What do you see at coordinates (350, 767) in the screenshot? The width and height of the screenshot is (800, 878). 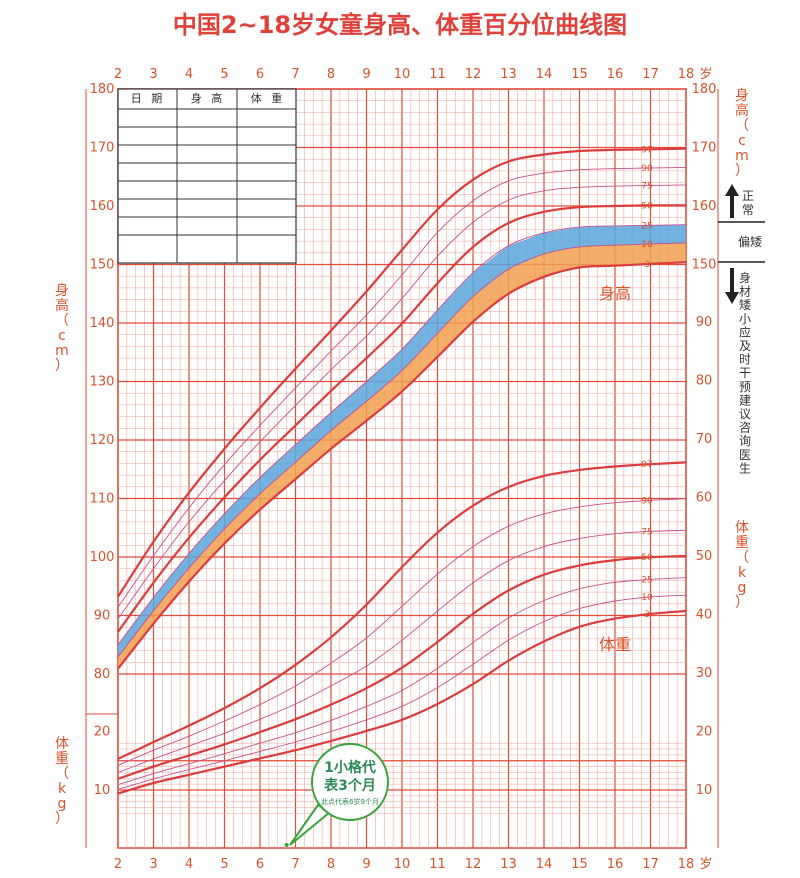 I see `bubble-line1: 1小格代` at bounding box center [350, 767].